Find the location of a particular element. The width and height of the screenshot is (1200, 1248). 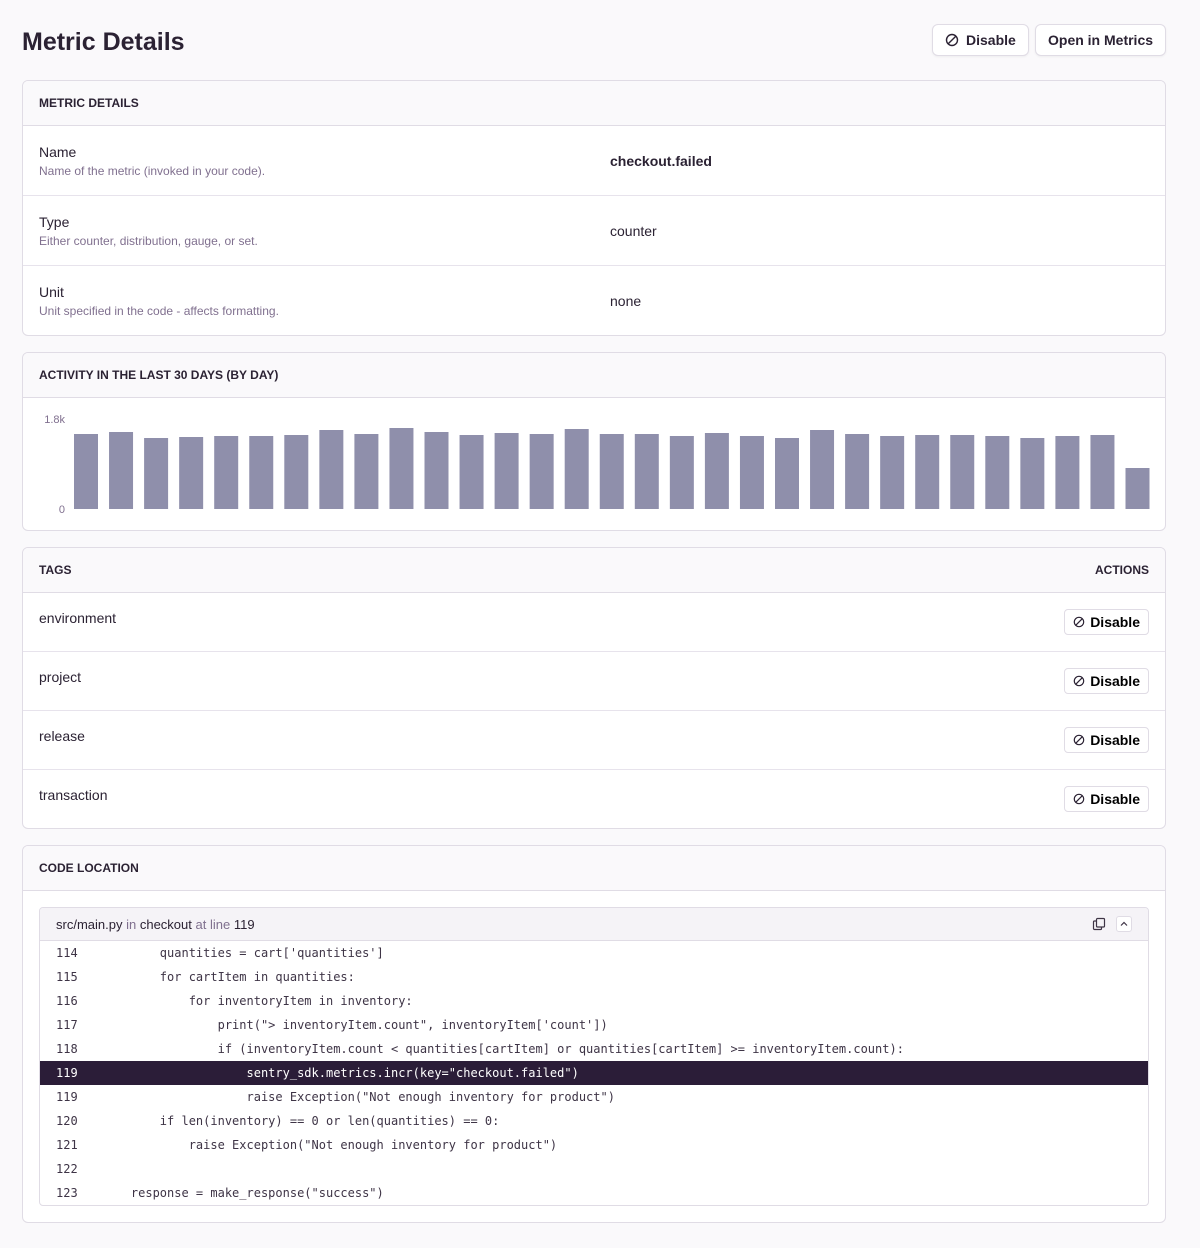

line-number: 121 is located at coordinates (67, 1145).